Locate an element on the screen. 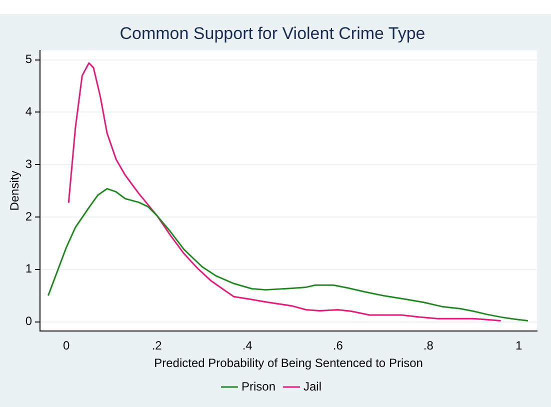  x-tick-label: 1 is located at coordinates (519, 345).